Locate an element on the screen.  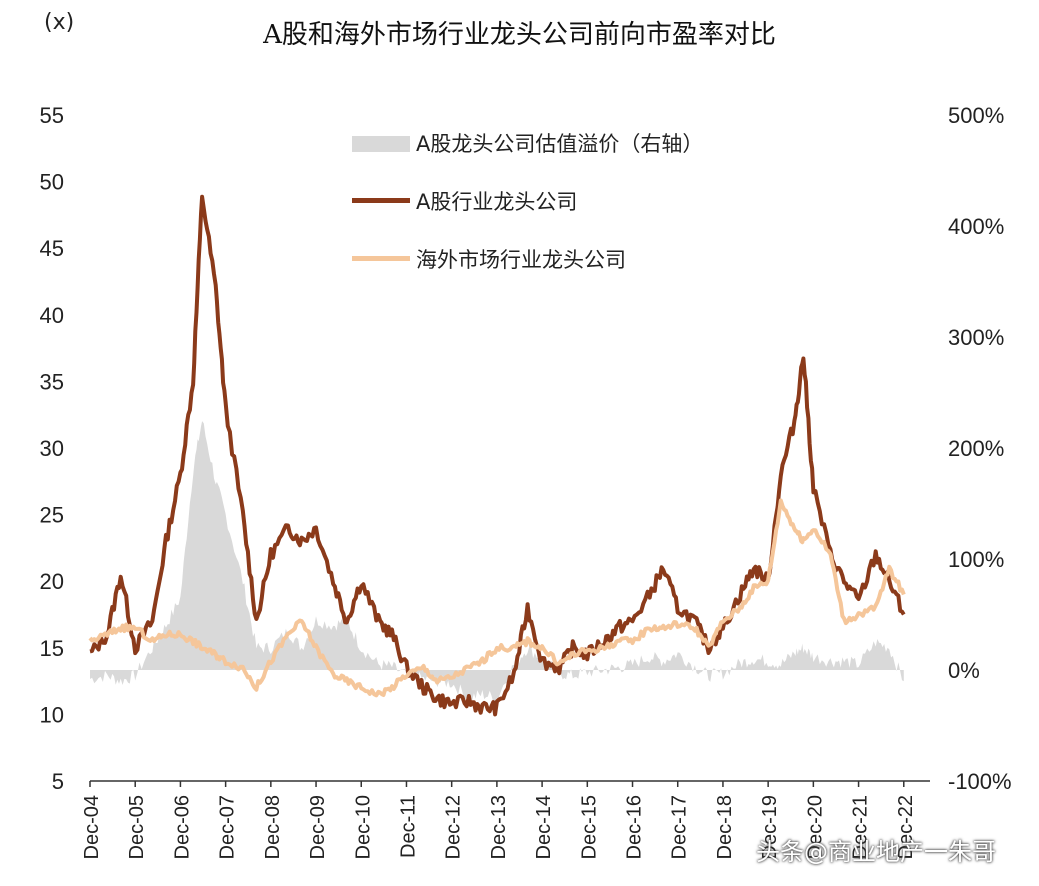
x-tick-label: Dec-15 is located at coordinates (589, 827).